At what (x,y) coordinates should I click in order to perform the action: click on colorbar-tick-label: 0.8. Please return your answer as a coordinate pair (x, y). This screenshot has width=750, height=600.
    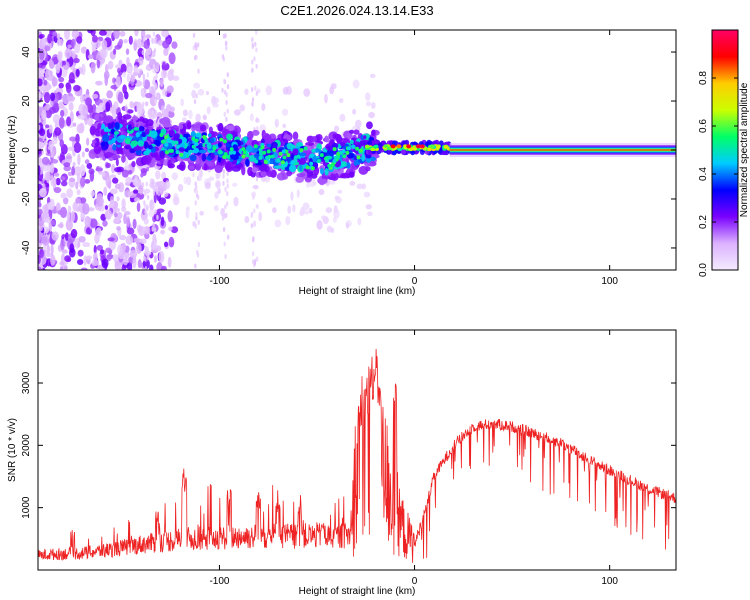
    Looking at the image, I should click on (703, 78).